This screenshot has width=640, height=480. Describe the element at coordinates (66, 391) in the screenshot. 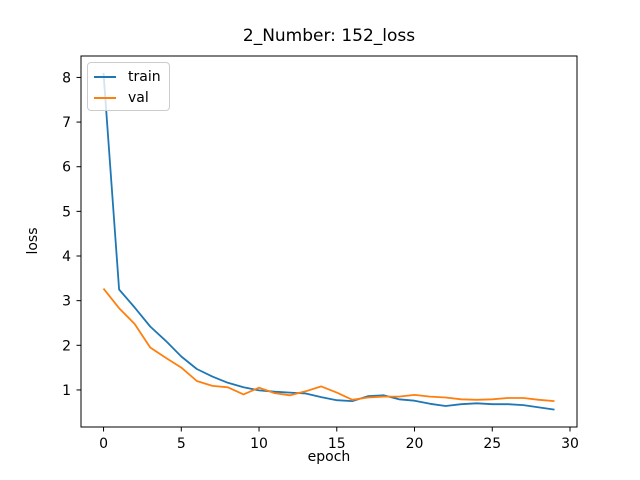

I see `y-tick-label-1: 1` at that location.